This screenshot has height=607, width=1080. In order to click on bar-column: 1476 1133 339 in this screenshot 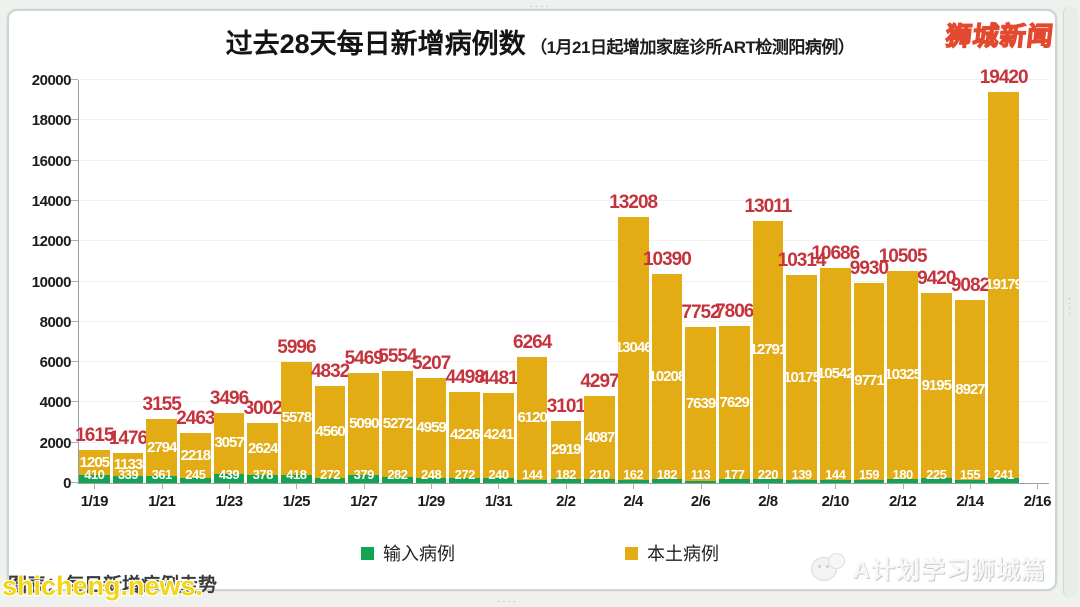, I will do `click(128, 281)`.